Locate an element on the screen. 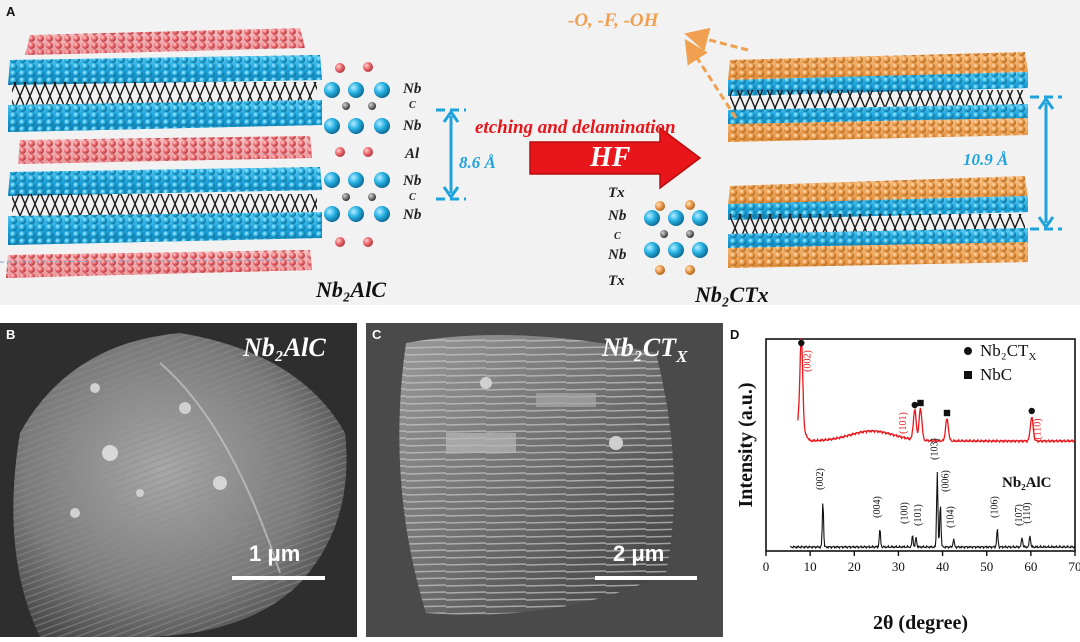 The image size is (1080, 642). spacing-label-right: 10.9 Å is located at coordinates (985, 160).